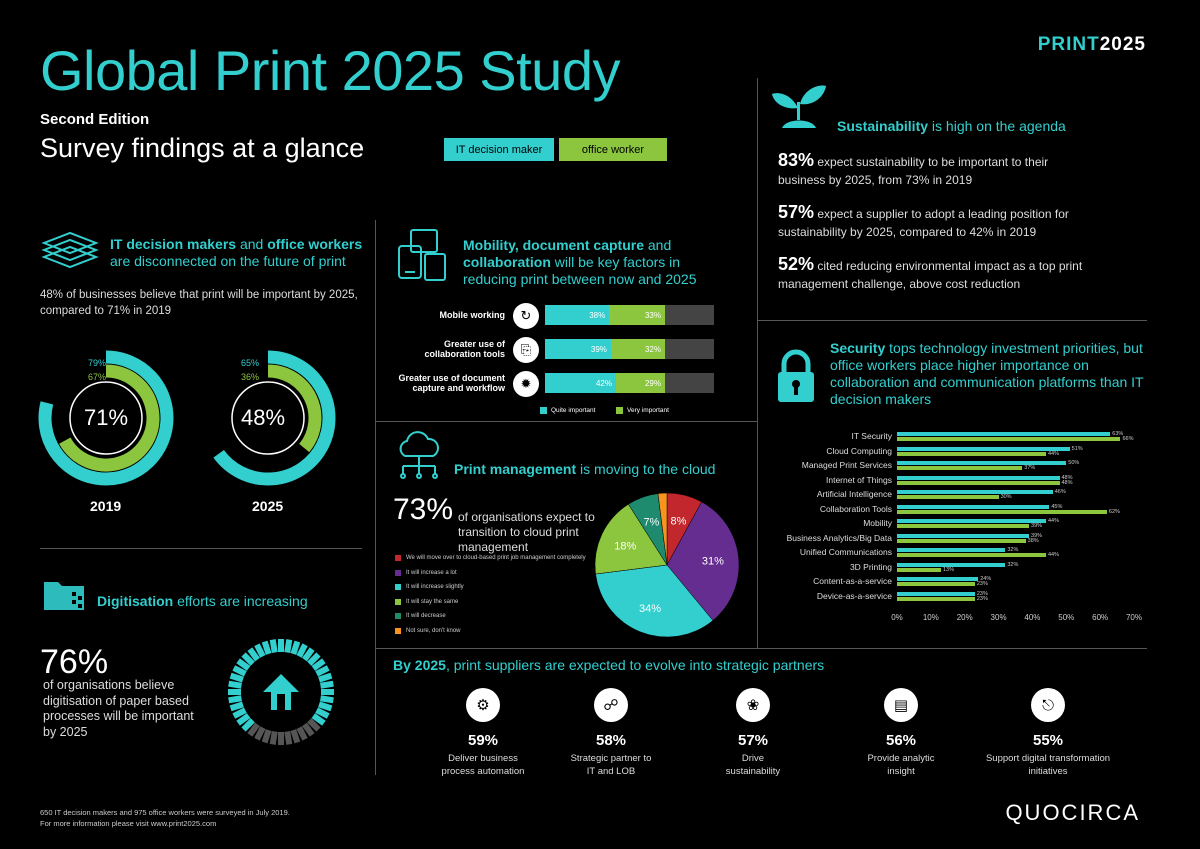 The image size is (1200, 849). What do you see at coordinates (839, 537) in the screenshot?
I see `security-category-label: Business Analytics/Big Data` at bounding box center [839, 537].